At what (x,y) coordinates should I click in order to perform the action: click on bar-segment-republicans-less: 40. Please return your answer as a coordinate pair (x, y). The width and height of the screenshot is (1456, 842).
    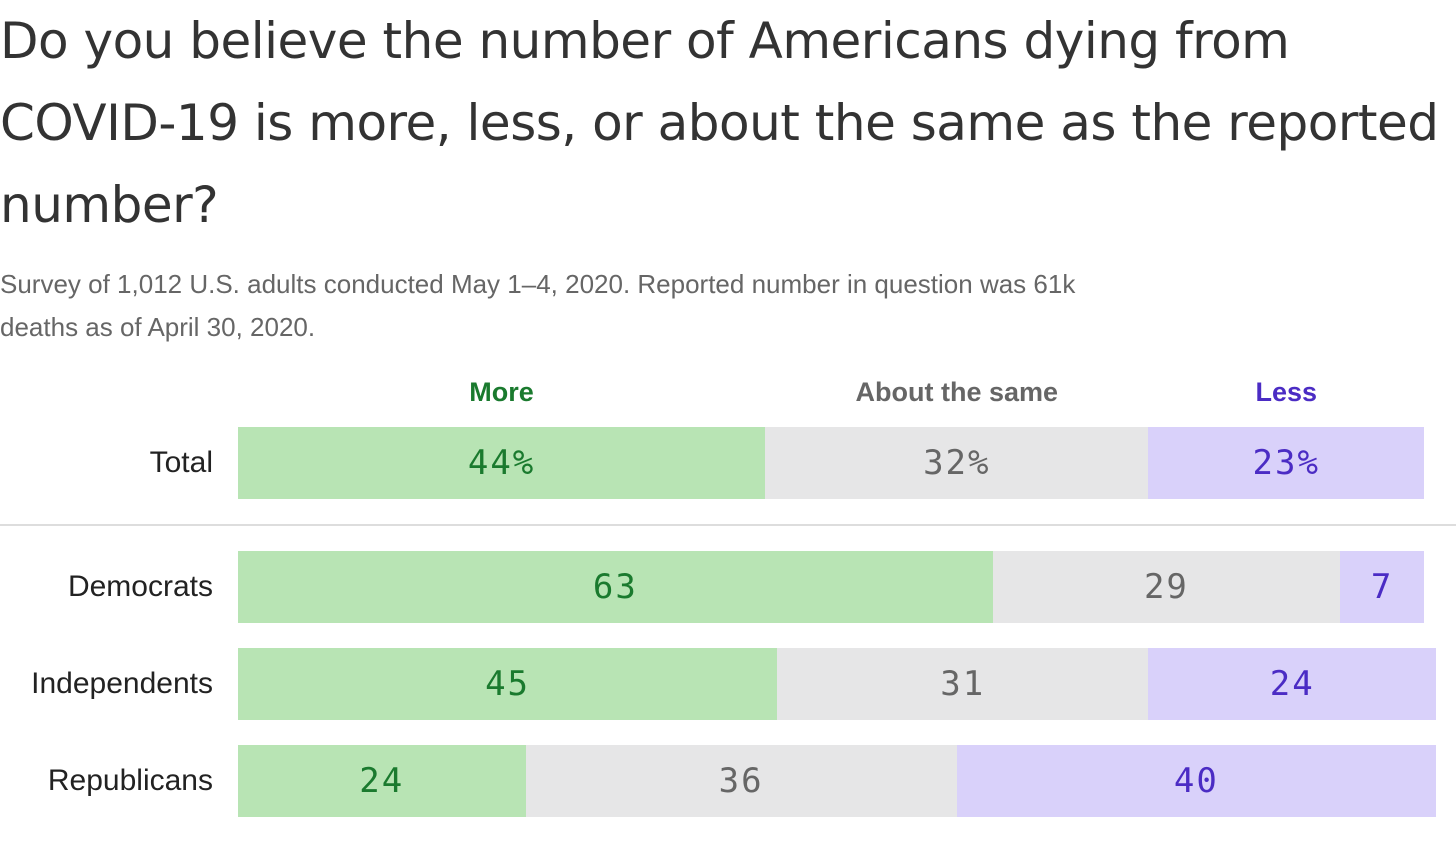
    Looking at the image, I should click on (1196, 781).